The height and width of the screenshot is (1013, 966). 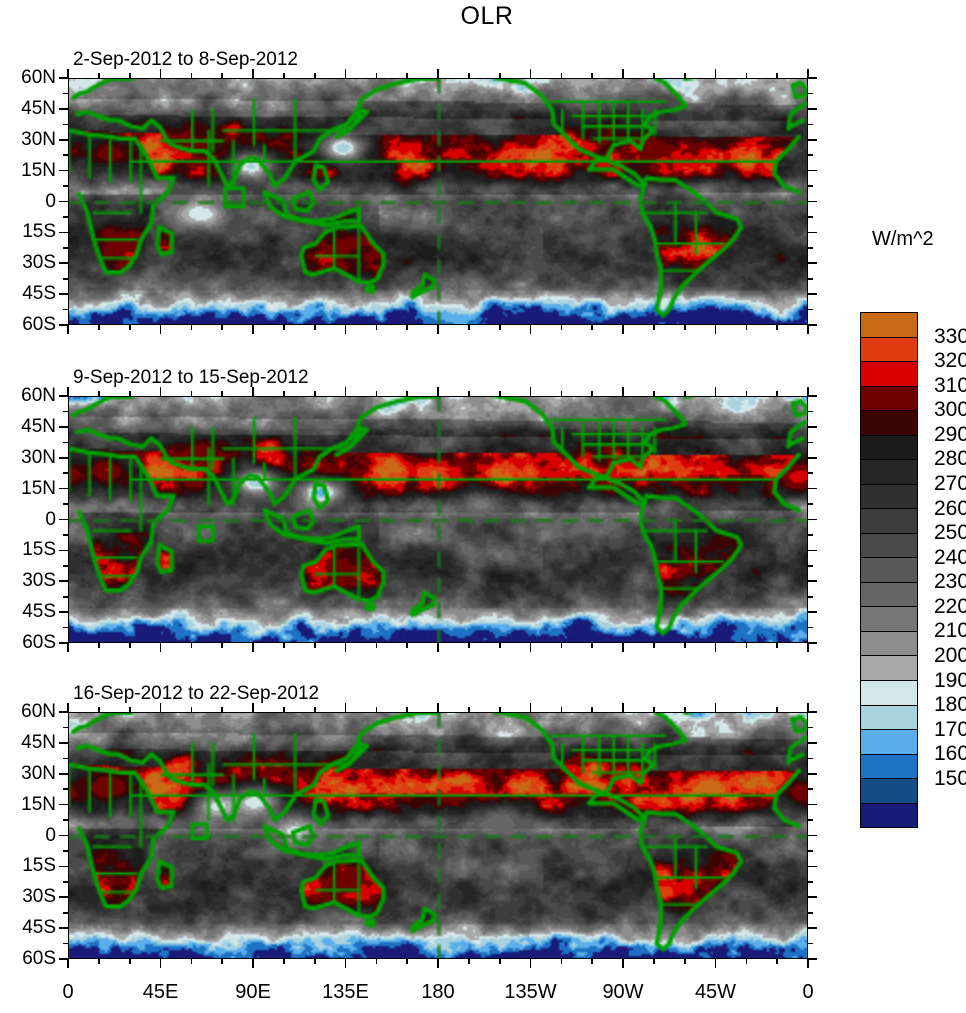 What do you see at coordinates (950, 705) in the screenshot?
I see `colorbar-tick-label-15: 180` at bounding box center [950, 705].